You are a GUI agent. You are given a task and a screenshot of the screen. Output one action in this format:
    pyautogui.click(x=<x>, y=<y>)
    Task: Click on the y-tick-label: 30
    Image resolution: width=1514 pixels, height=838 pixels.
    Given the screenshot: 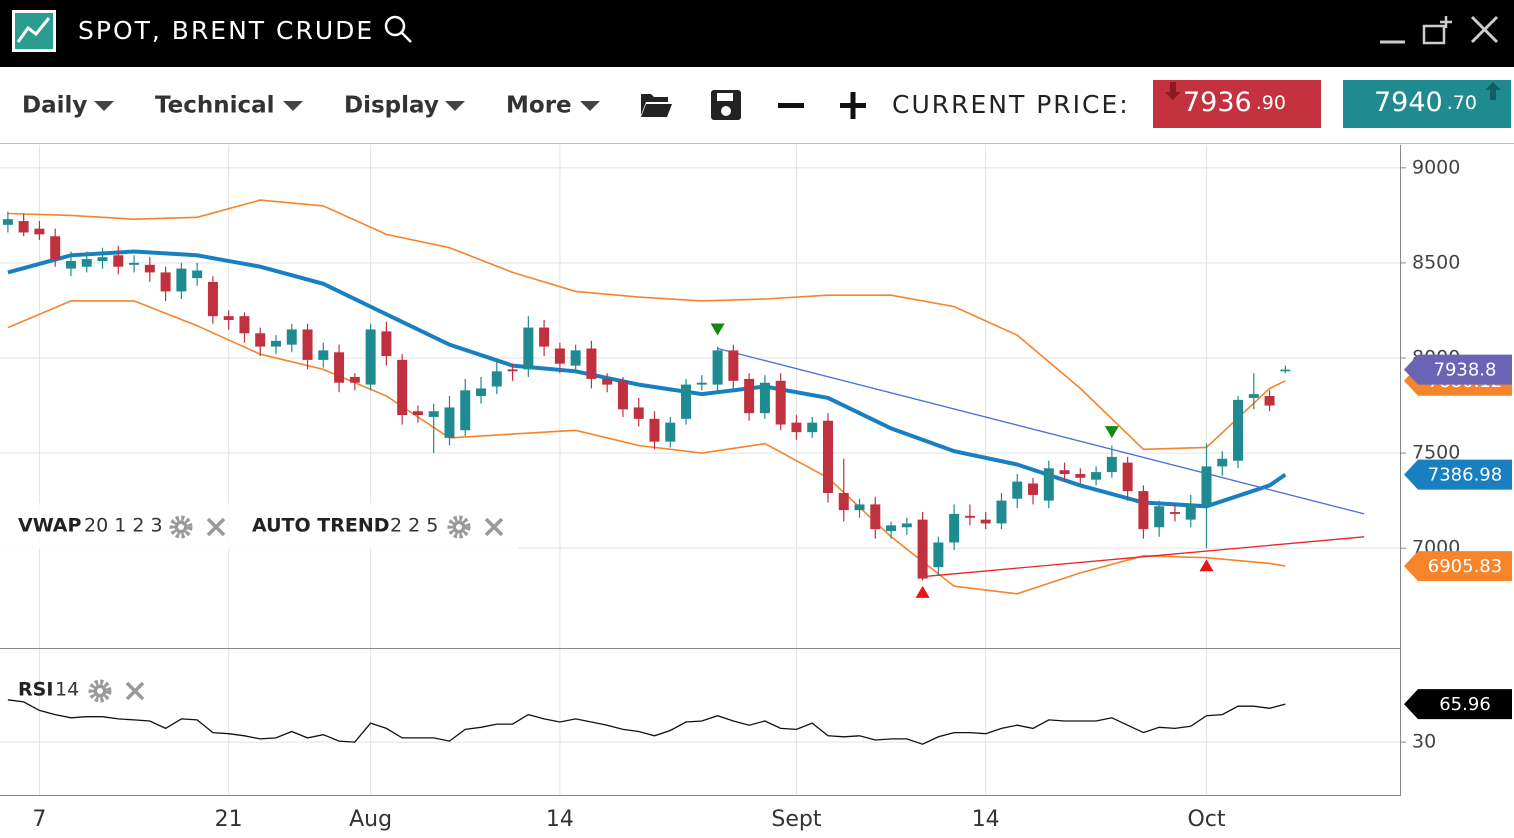 What is the action you would take?
    pyautogui.click(x=1424, y=742)
    